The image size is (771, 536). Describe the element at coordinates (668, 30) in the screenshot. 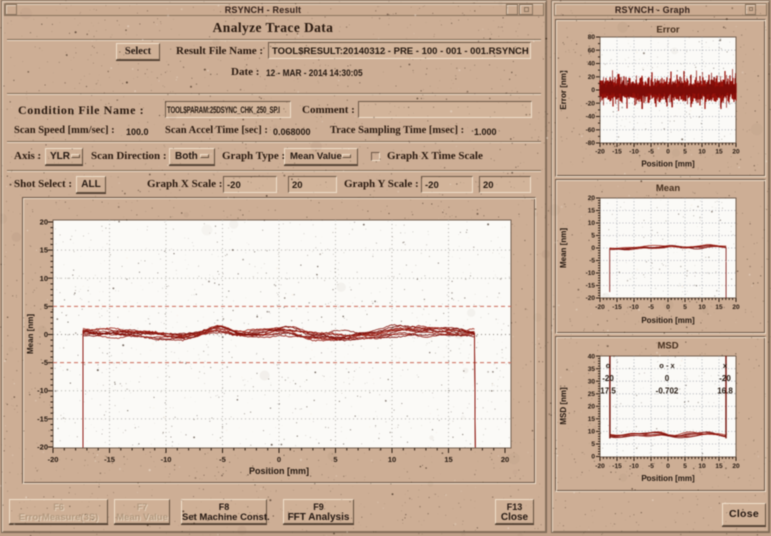

I see `svg-text: Error` at that location.